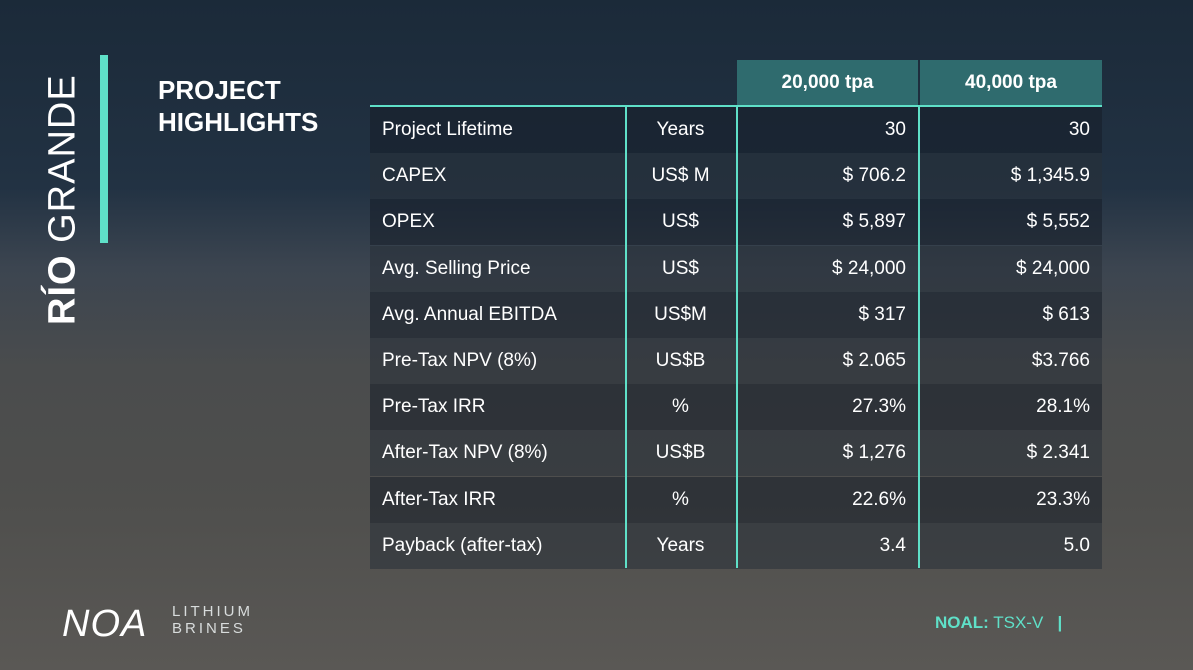 Image resolution: width=1193 pixels, height=670 pixels. Describe the element at coordinates (408, 222) in the screenshot. I see `cell: OPEX` at that location.